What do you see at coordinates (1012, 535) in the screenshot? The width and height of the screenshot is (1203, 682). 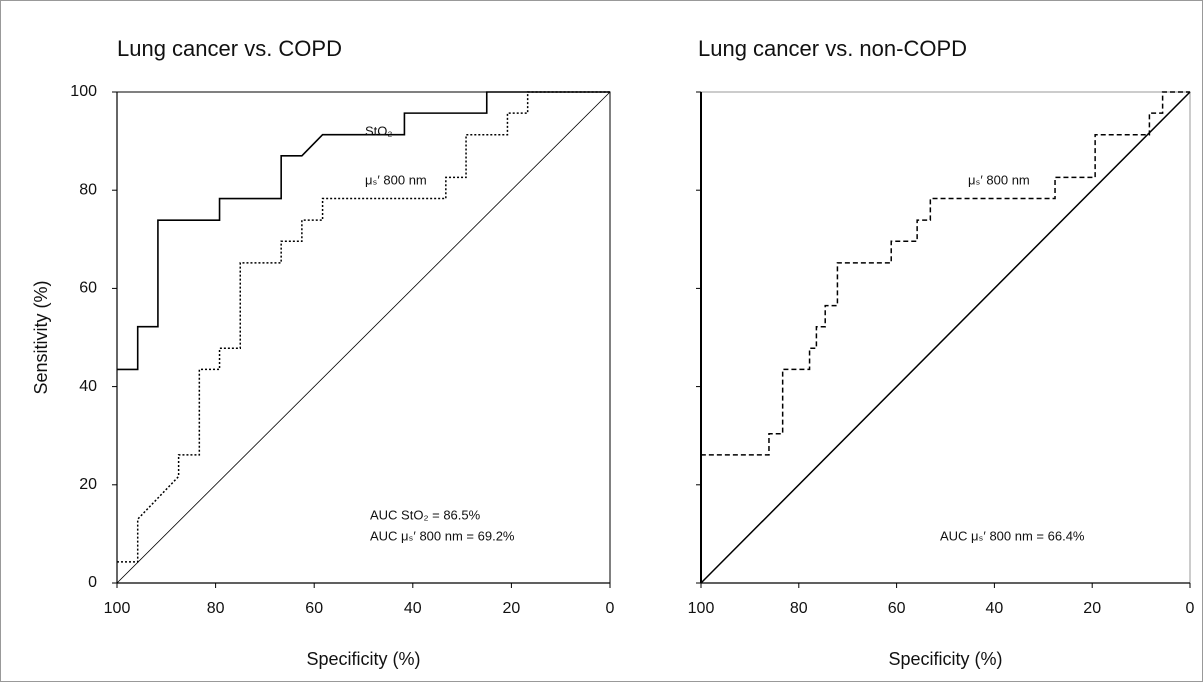 I see `annotation: AUC μₛ′ 800 nm = 66.4%` at bounding box center [1012, 535].